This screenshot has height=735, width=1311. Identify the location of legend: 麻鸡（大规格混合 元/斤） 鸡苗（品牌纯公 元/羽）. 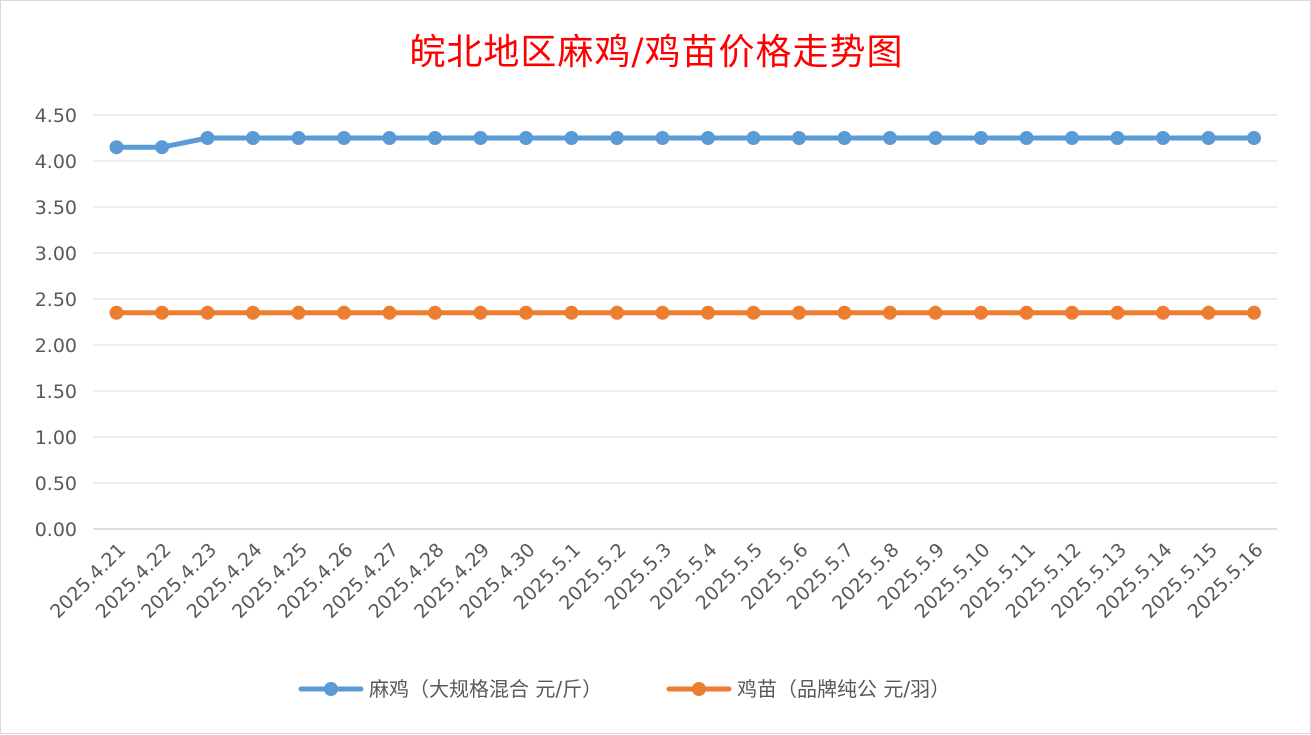
(624, 689).